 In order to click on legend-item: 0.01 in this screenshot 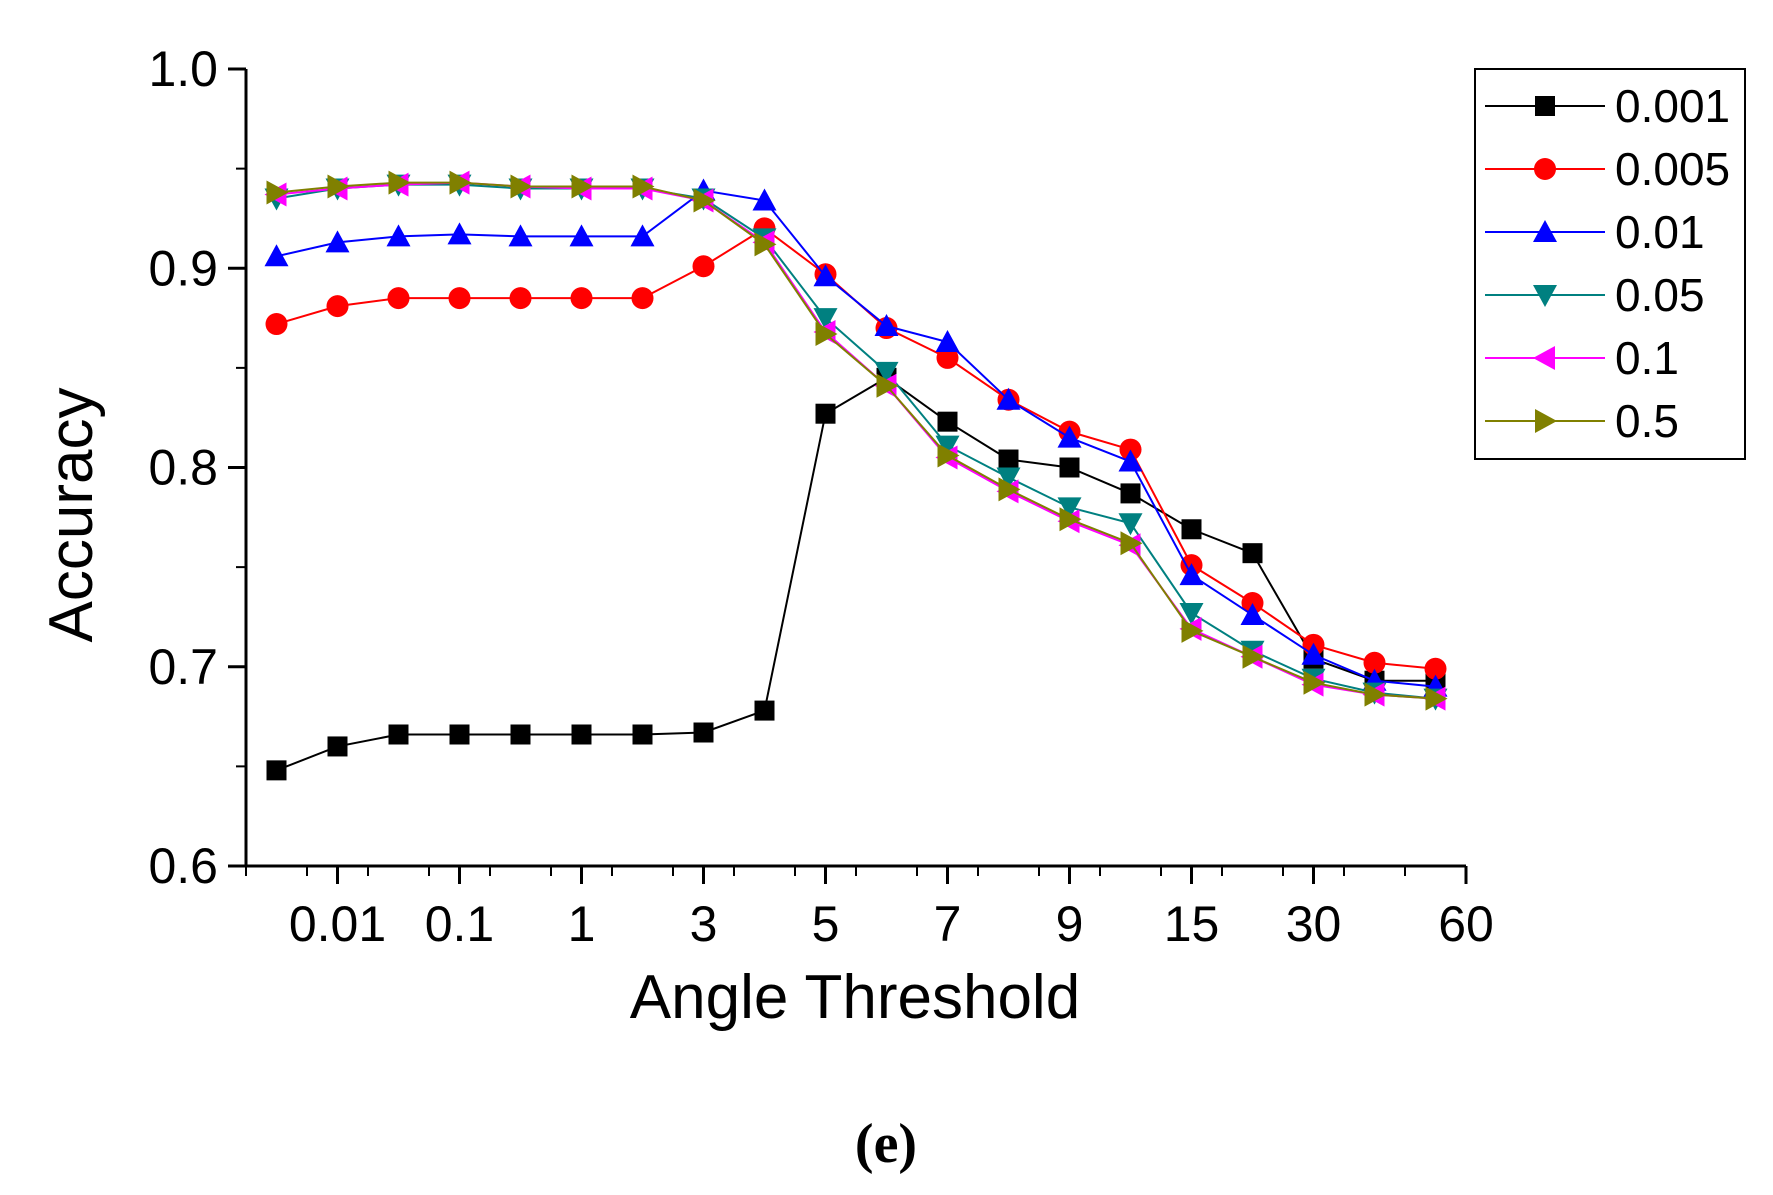, I will do `click(1595, 232)`.